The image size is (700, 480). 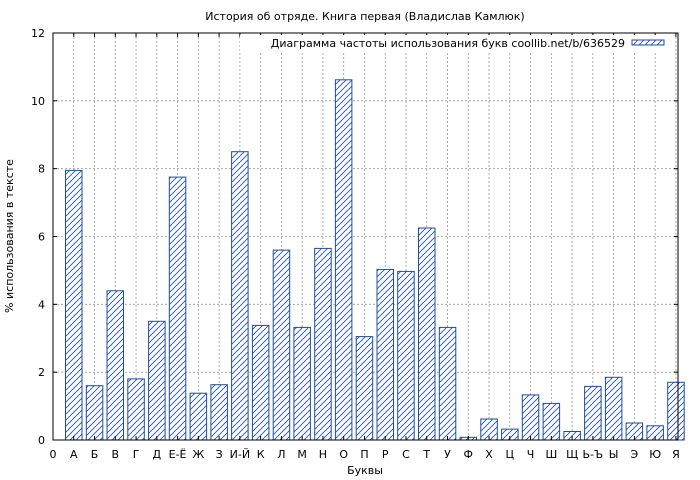 I want to click on x-tick-label: З, so click(x=219, y=454).